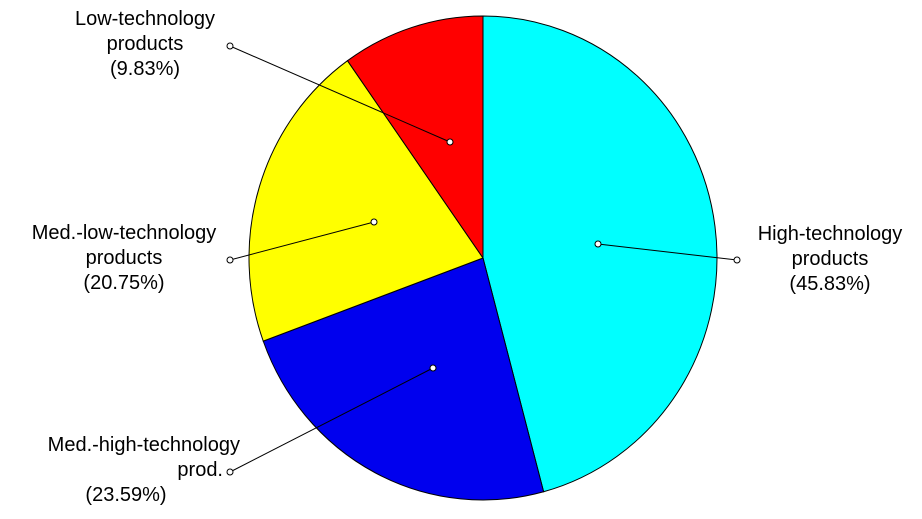  Describe the element at coordinates (145, 19) in the screenshot. I see `slice-label-4-line-1: Low-technology` at that location.